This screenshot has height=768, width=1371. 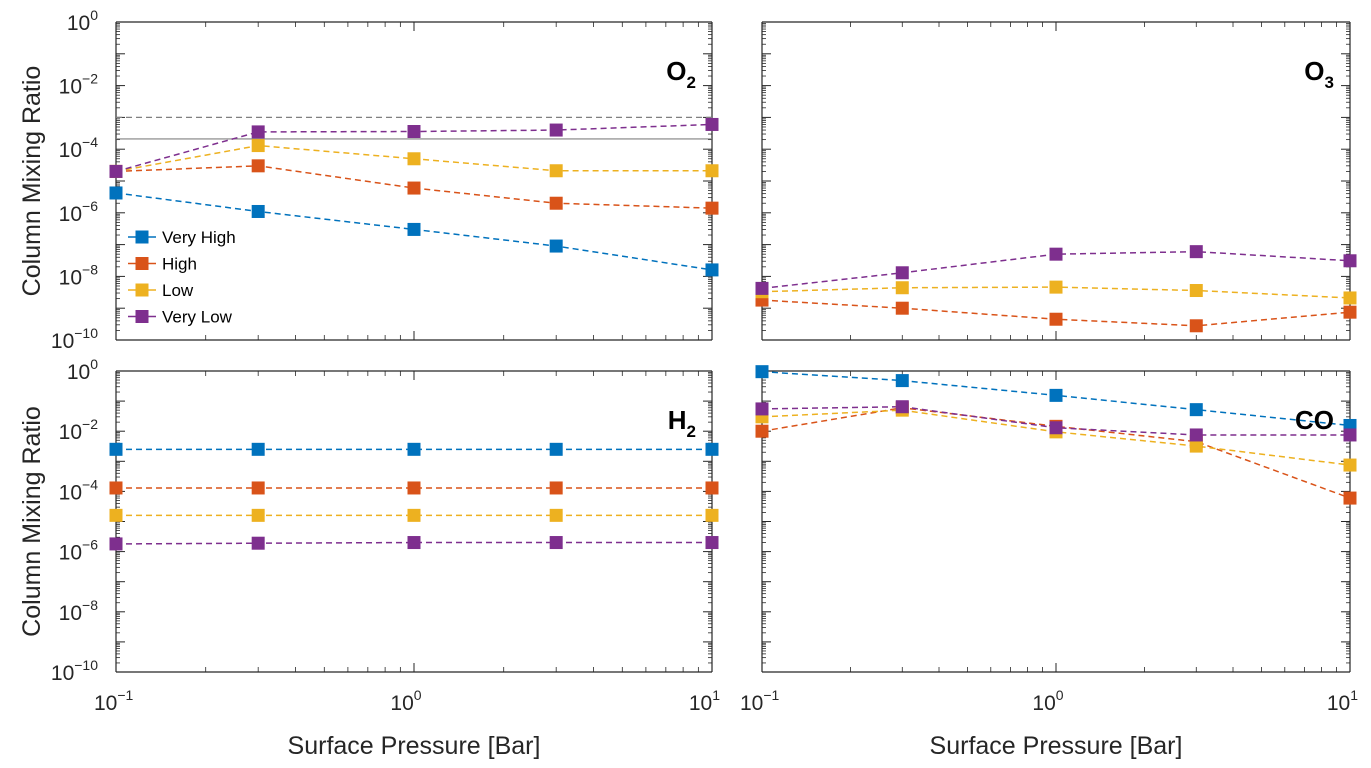 What do you see at coordinates (142, 263) in the screenshot?
I see `legend-marker-high` at bounding box center [142, 263].